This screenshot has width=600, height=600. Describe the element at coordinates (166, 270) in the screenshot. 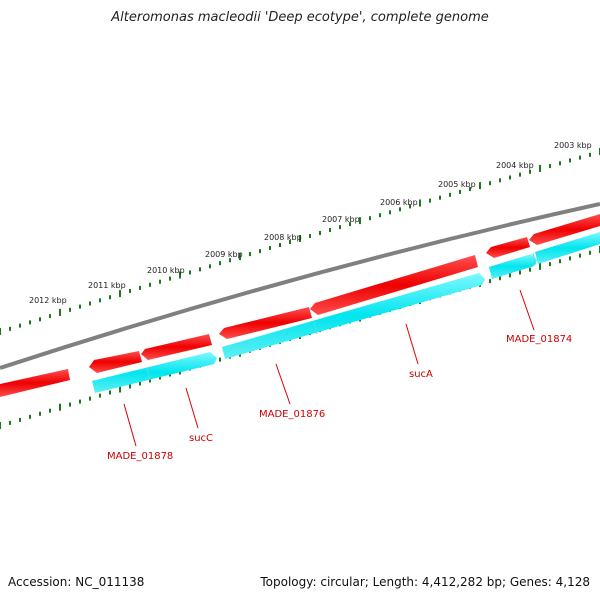

I see `tick-label-2010: 2010 kbp` at that location.